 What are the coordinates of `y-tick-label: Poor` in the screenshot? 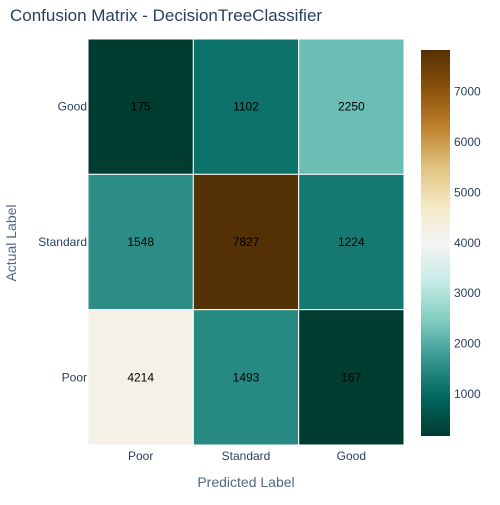 It's located at (74, 377).